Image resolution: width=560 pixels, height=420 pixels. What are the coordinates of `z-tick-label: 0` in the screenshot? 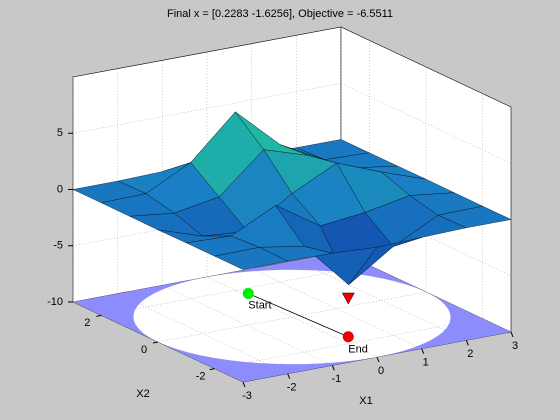 It's located at (60, 189).